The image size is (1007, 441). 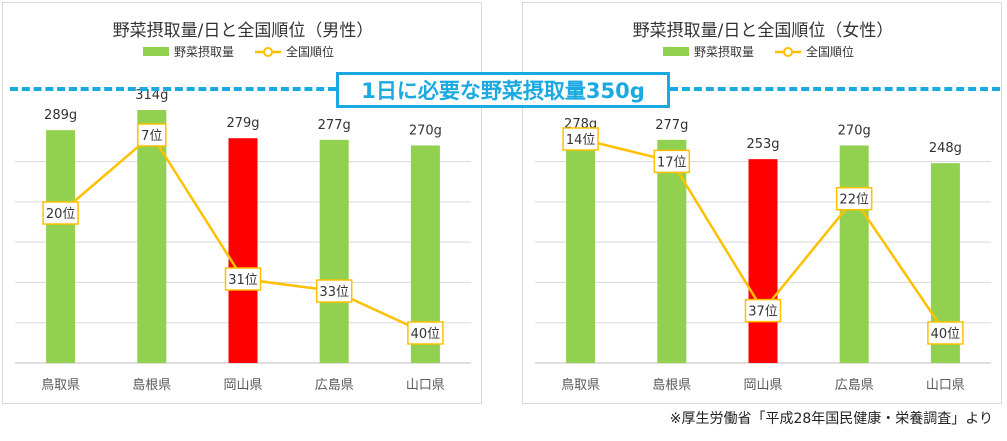 I want to click on rank-label: 17位, so click(x=672, y=162).